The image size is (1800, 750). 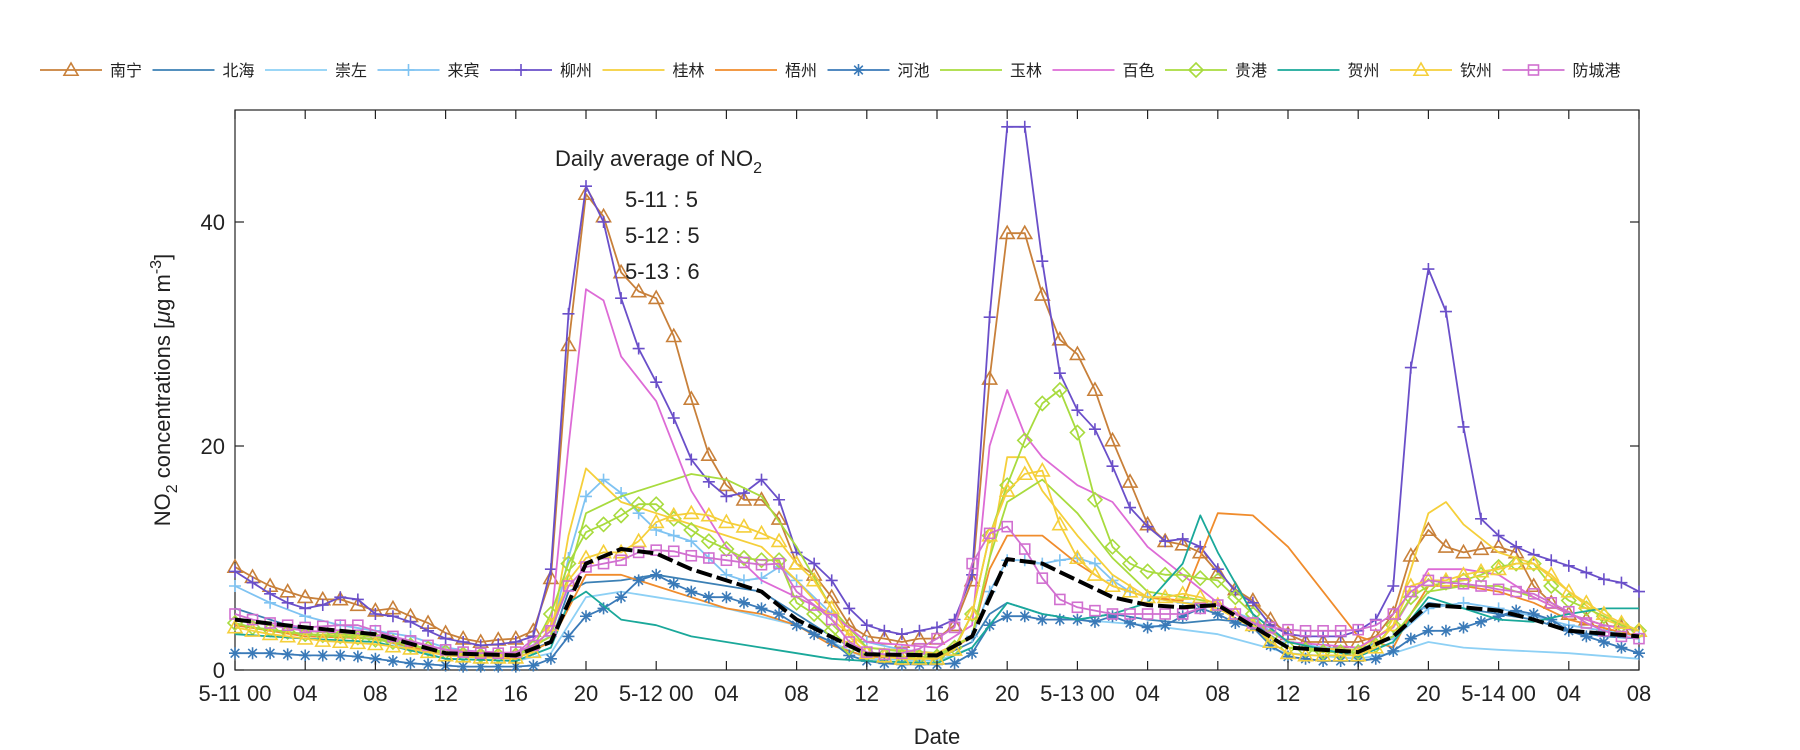 I want to click on y-axis-label: NO2 concentrations [μg m-3], so click(x=164, y=390).